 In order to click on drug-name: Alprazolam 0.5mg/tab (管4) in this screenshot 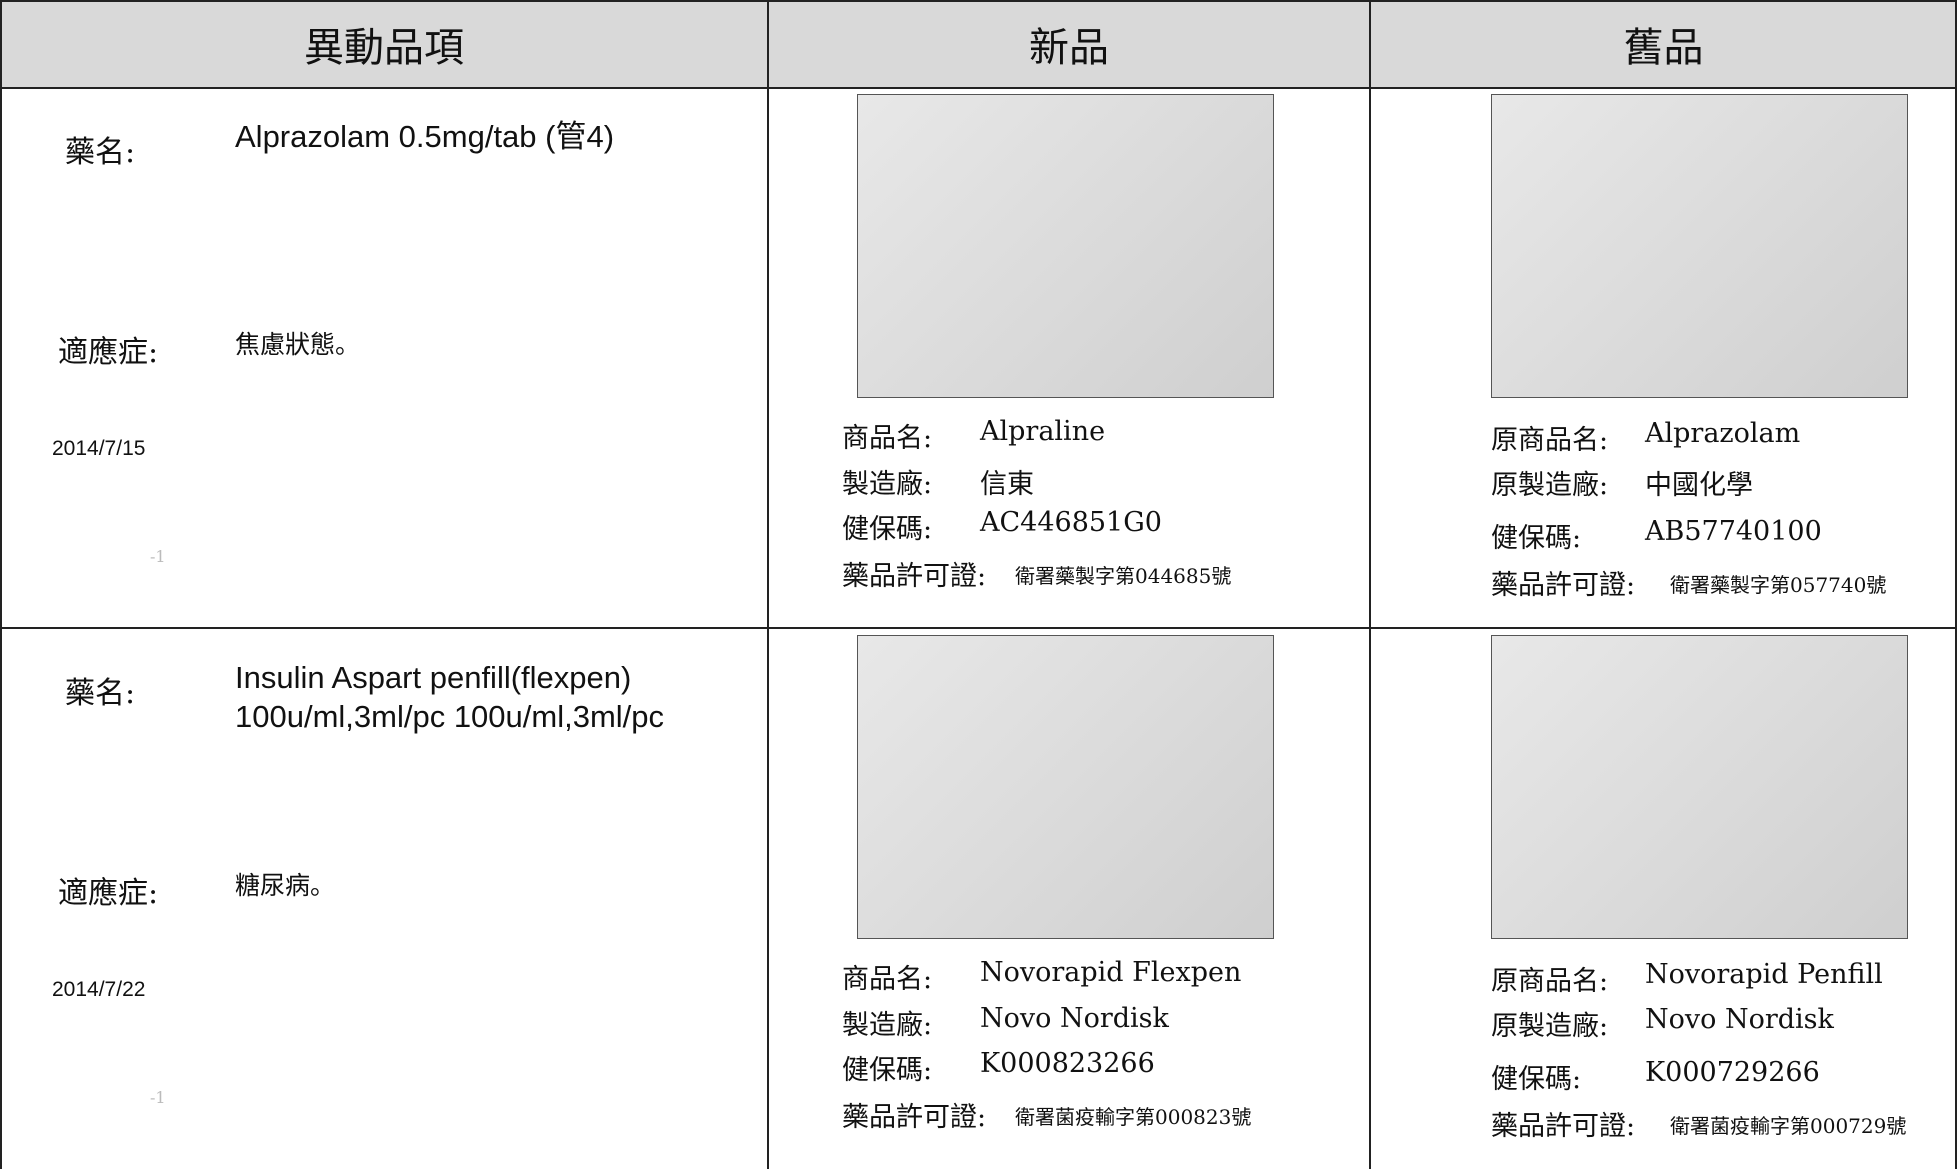, I will do `click(425, 136)`.